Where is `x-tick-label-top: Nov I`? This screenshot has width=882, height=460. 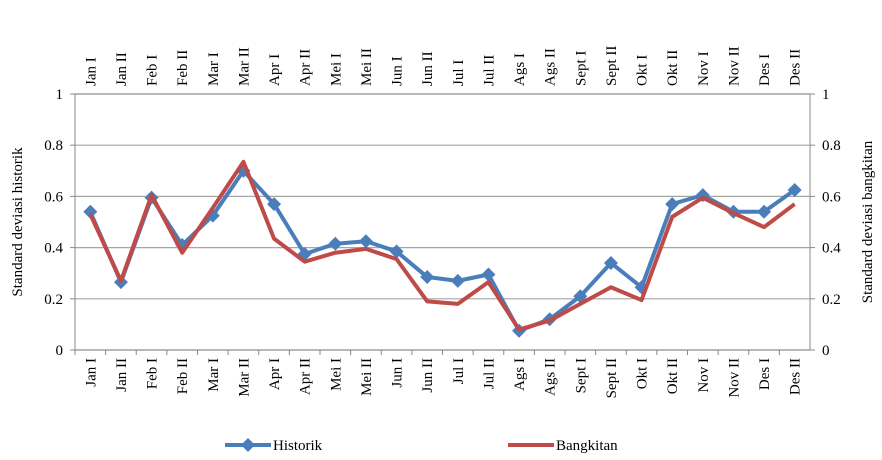 x-tick-label-top: Nov I is located at coordinates (704, 68).